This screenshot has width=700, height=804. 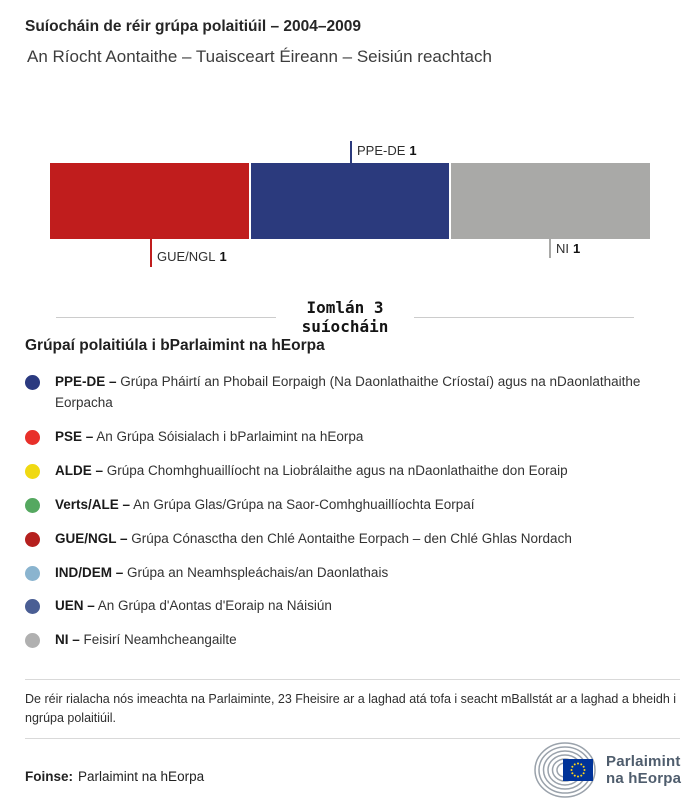 I want to click on legend-dot-gue-ngl, so click(x=32, y=539).